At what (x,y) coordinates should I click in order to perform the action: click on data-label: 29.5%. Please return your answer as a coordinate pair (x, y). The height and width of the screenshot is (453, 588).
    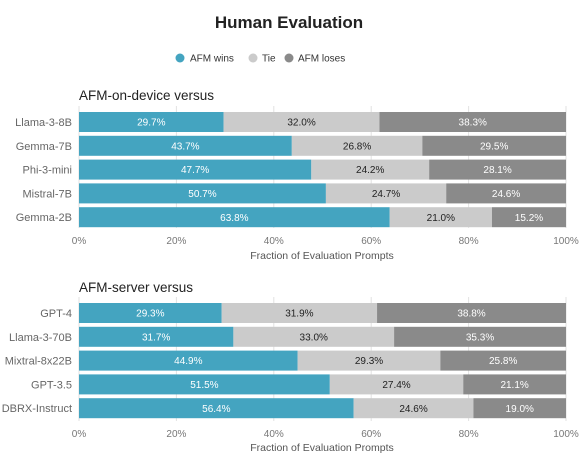
    Looking at the image, I should click on (494, 146).